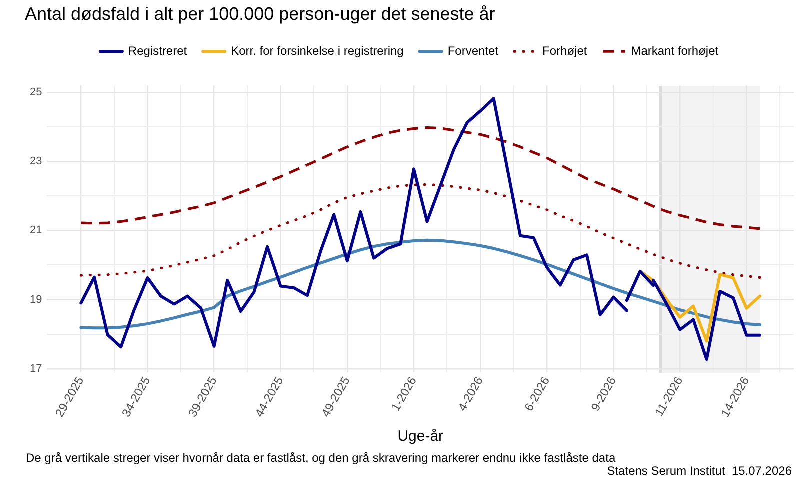 The width and height of the screenshot is (800, 480). What do you see at coordinates (474, 51) in the screenshot?
I see `legend-label: Forventet` at bounding box center [474, 51].